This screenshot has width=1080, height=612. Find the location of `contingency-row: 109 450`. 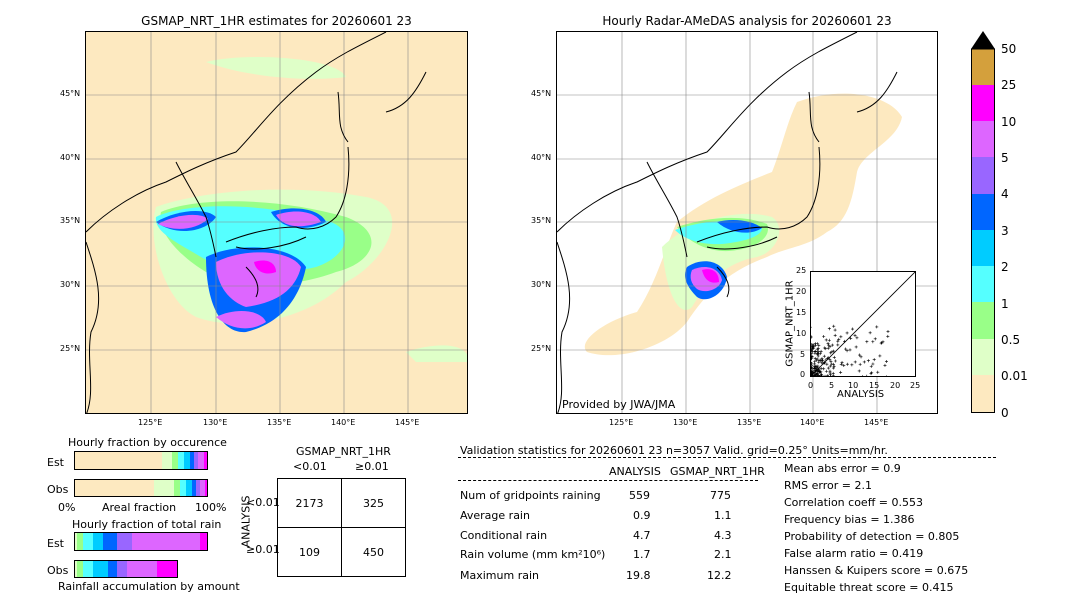

contingency-row: 109 450 is located at coordinates (341, 552).